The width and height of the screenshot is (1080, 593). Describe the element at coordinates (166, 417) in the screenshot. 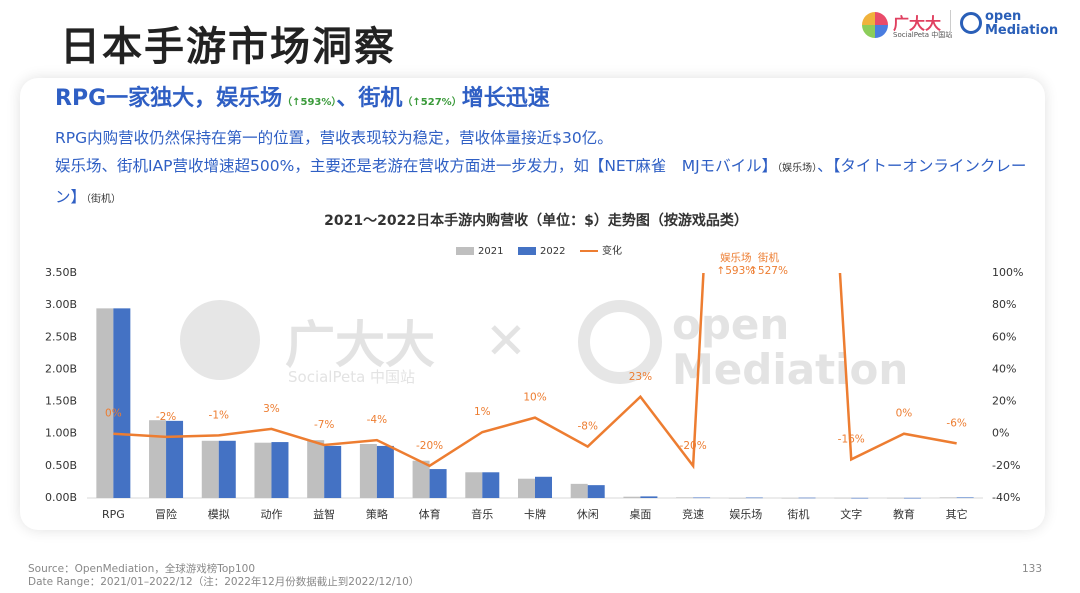

I see `data-label: -2%` at that location.